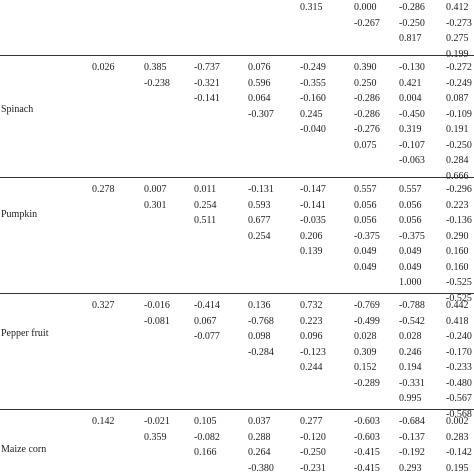 Image resolution: width=474 pixels, height=474 pixels. What do you see at coordinates (457, 38) in the screenshot?
I see `table-cell: 0.275` at bounding box center [457, 38].